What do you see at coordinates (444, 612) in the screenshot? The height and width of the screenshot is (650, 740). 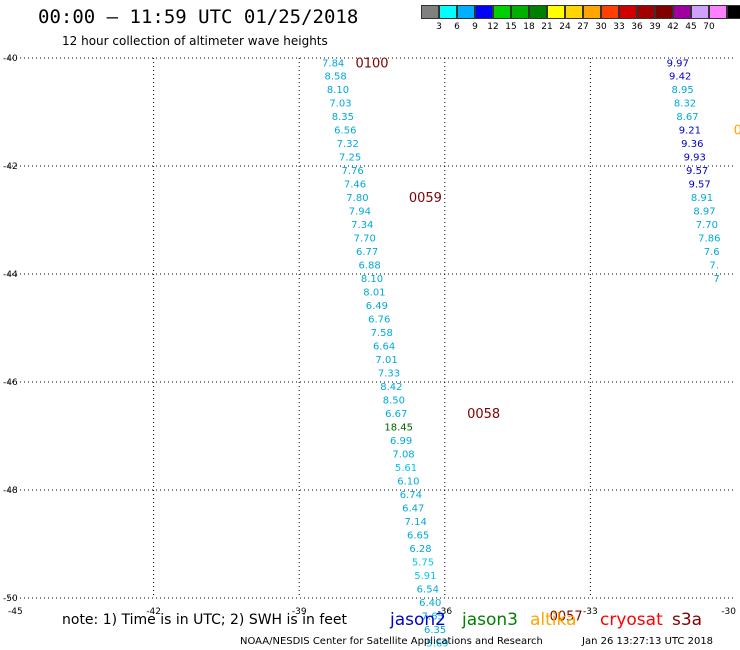 I see `x-tick-label: -36` at bounding box center [444, 612].